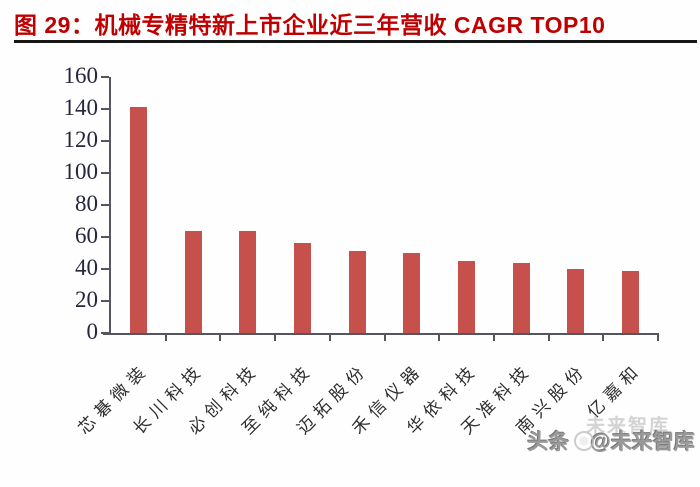  I want to click on y-axis-line, so click(110, 206).